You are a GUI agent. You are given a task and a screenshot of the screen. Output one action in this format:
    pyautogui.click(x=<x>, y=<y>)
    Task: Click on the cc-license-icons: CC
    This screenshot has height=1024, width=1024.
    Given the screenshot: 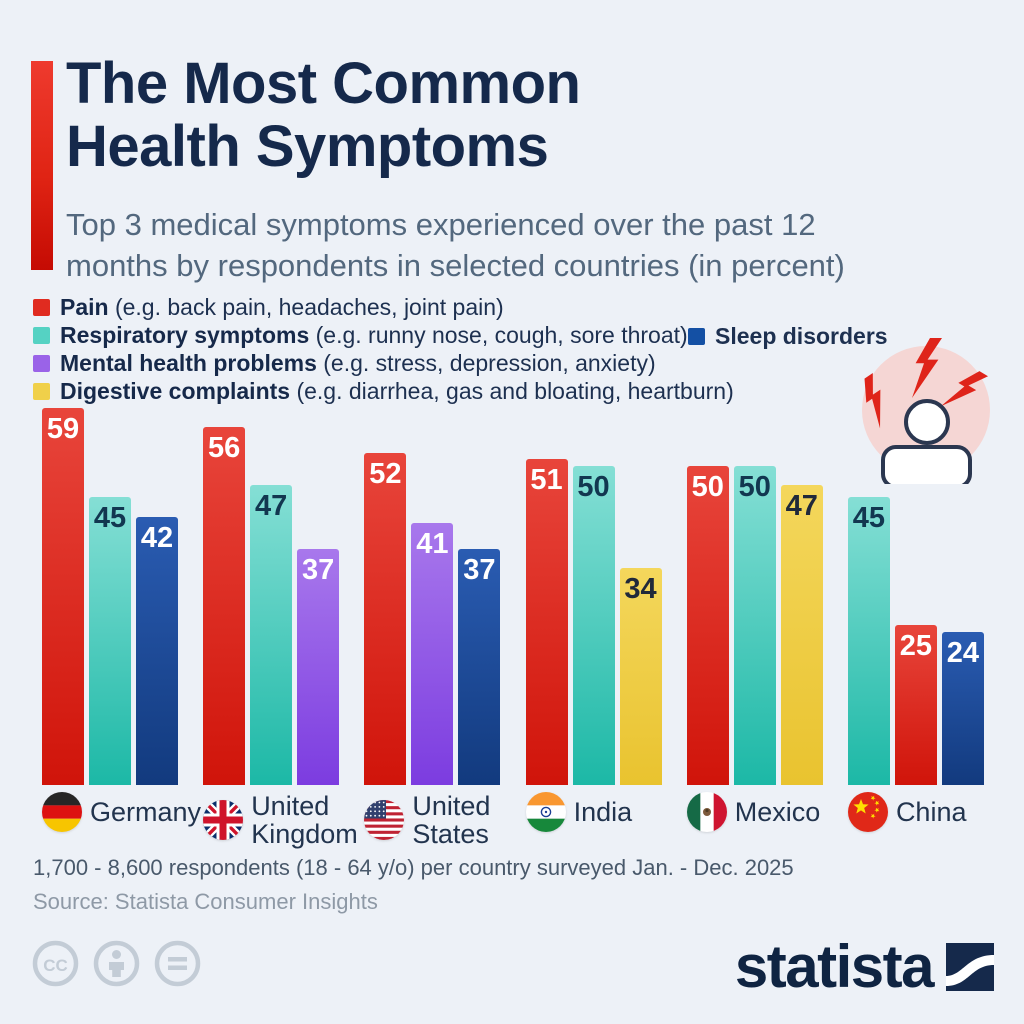 What is the action you would take?
    pyautogui.click(x=116, y=963)
    